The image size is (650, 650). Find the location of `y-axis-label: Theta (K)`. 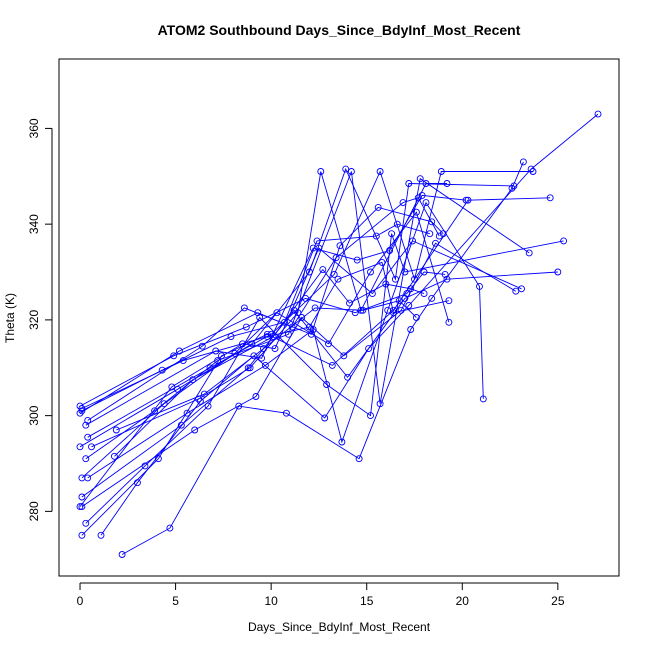

y-axis-label: Theta (K) is located at coordinates (10, 318).